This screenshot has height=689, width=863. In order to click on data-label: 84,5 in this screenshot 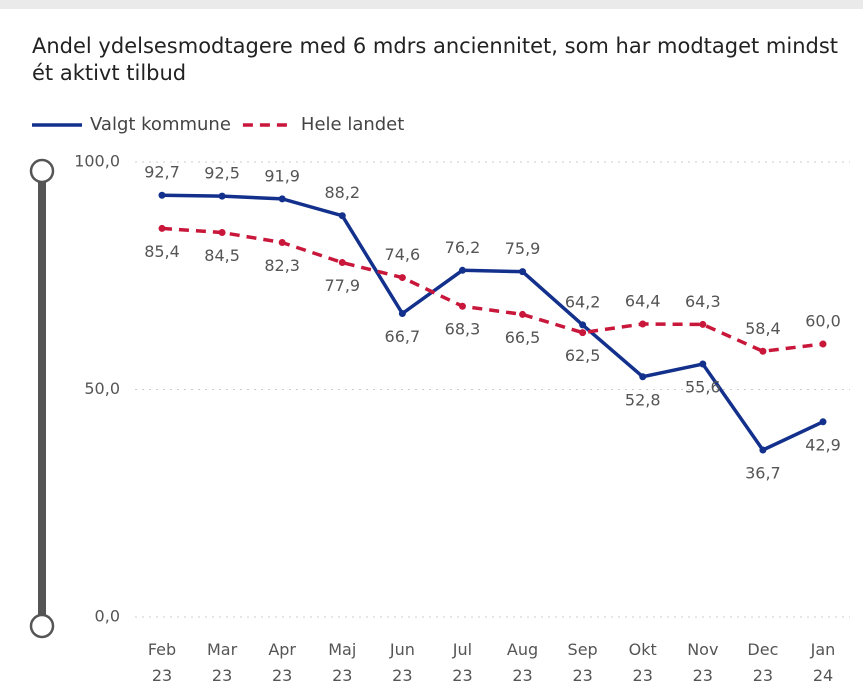, I will do `click(222, 255)`.